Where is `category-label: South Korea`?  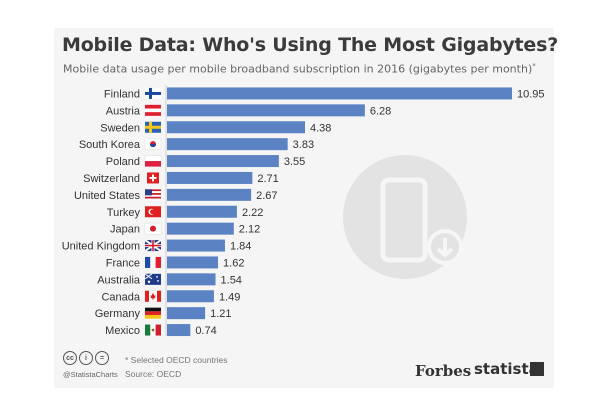 category-label: South Korea is located at coordinates (110, 145).